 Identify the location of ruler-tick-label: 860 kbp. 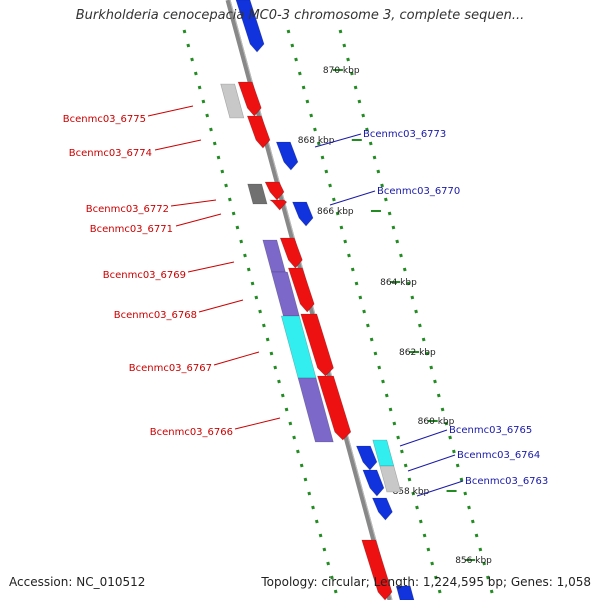
(436, 422).